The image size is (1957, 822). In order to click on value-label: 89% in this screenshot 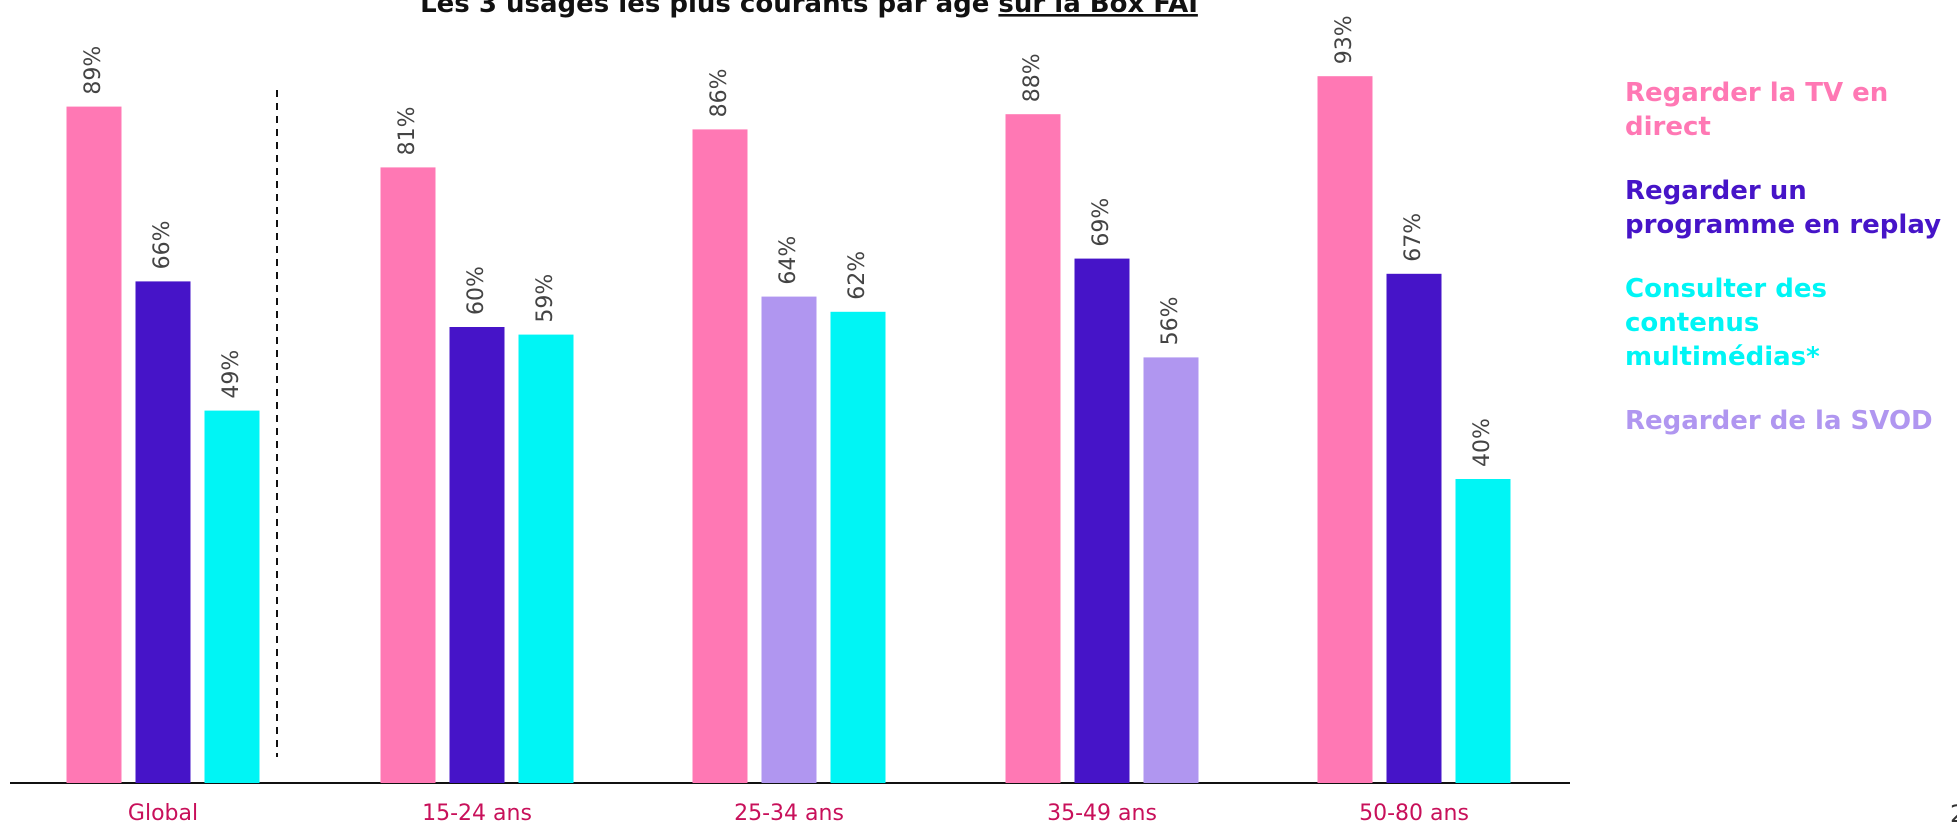, I will do `click(93, 70)`.